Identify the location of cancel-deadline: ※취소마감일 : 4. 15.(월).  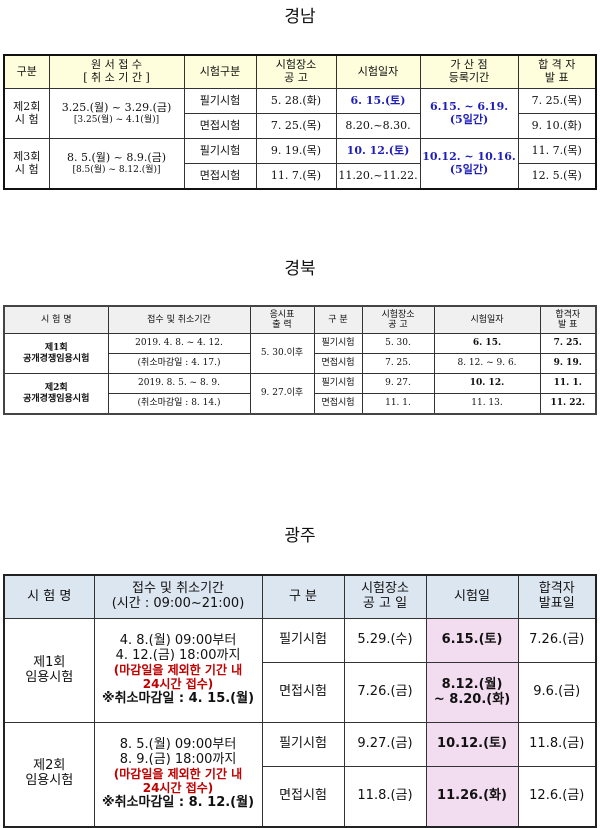
(178, 698).